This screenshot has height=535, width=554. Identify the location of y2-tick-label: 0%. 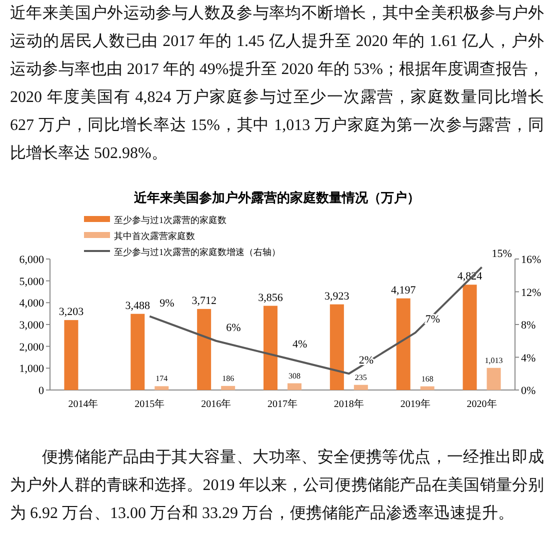
(528, 391).